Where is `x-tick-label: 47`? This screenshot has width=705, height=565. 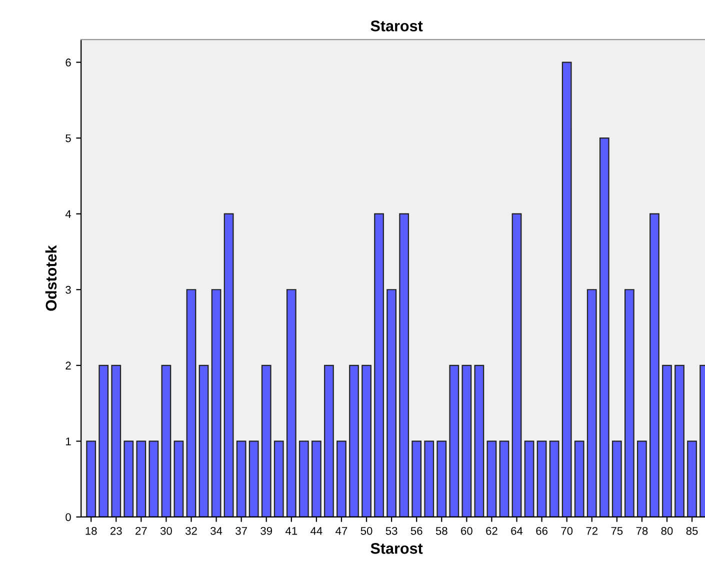
x-tick-label: 47 is located at coordinates (342, 531).